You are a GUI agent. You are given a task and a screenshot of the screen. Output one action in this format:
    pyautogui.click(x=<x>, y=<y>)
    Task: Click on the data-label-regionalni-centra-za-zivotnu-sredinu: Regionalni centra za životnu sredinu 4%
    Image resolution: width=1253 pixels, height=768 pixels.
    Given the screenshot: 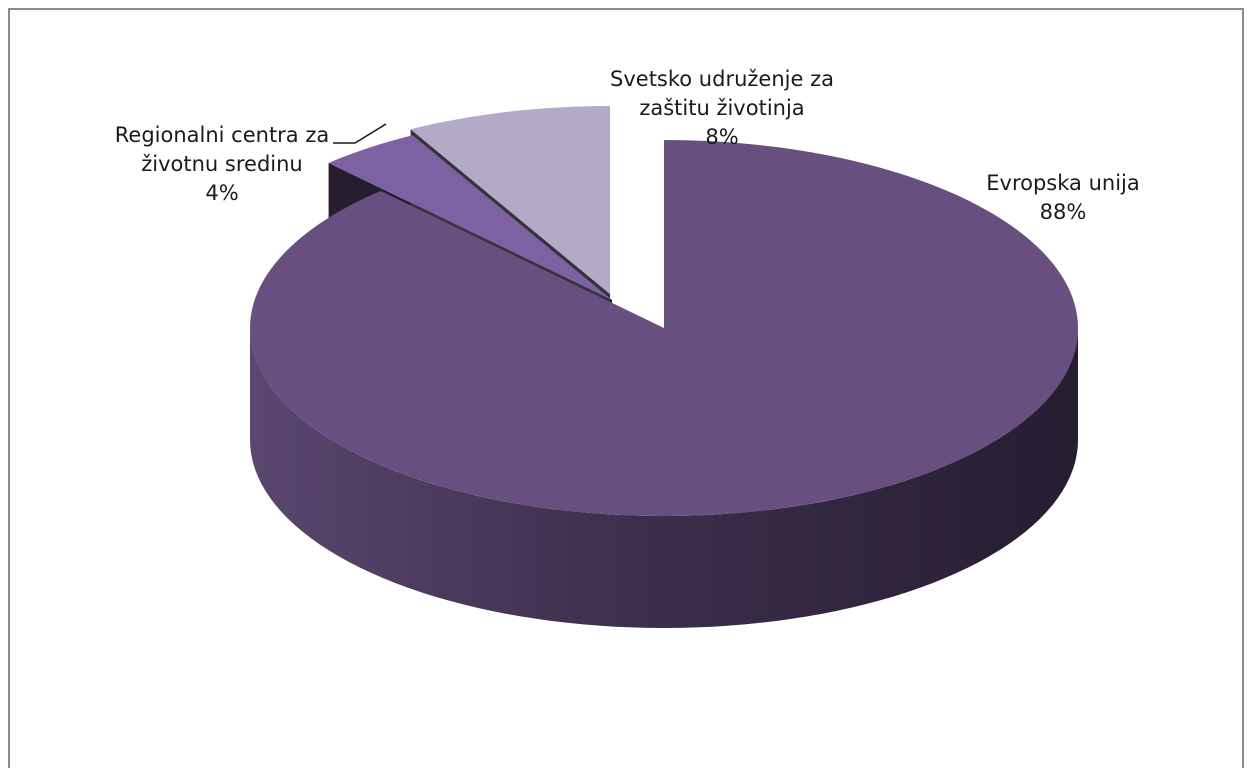 What is the action you would take?
    pyautogui.click(x=222, y=164)
    